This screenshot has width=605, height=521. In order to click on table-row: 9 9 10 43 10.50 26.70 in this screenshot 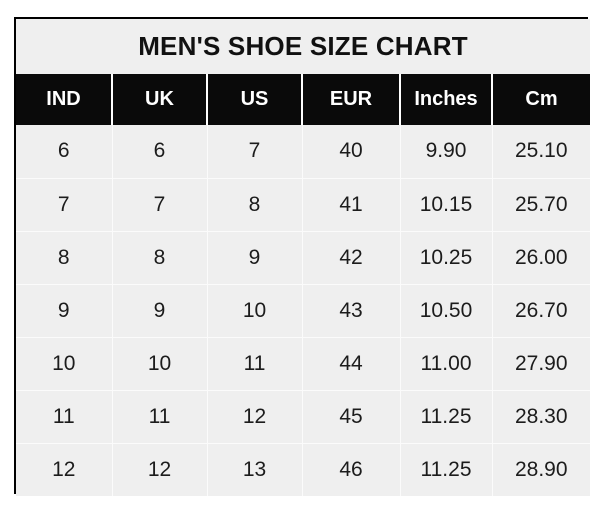, I will do `click(303, 310)`.